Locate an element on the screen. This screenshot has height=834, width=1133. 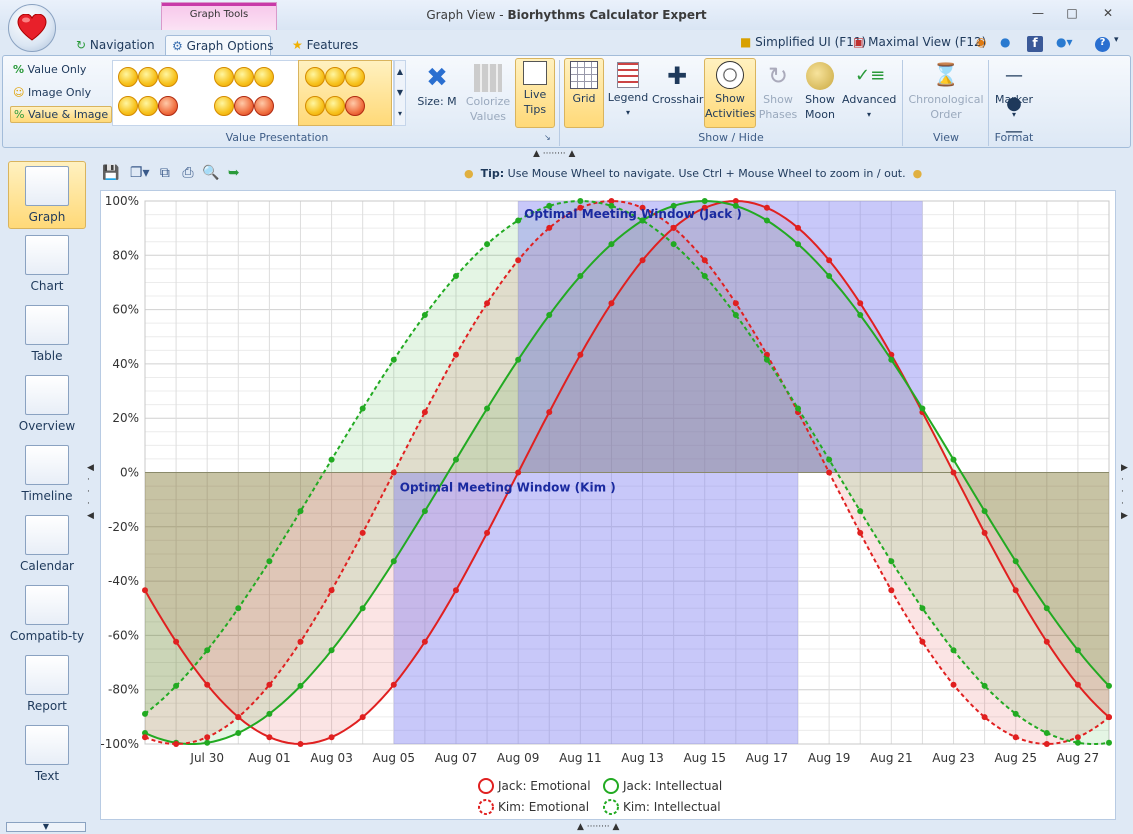
live-tips-button: Live Tips is located at coordinates (535, 93).